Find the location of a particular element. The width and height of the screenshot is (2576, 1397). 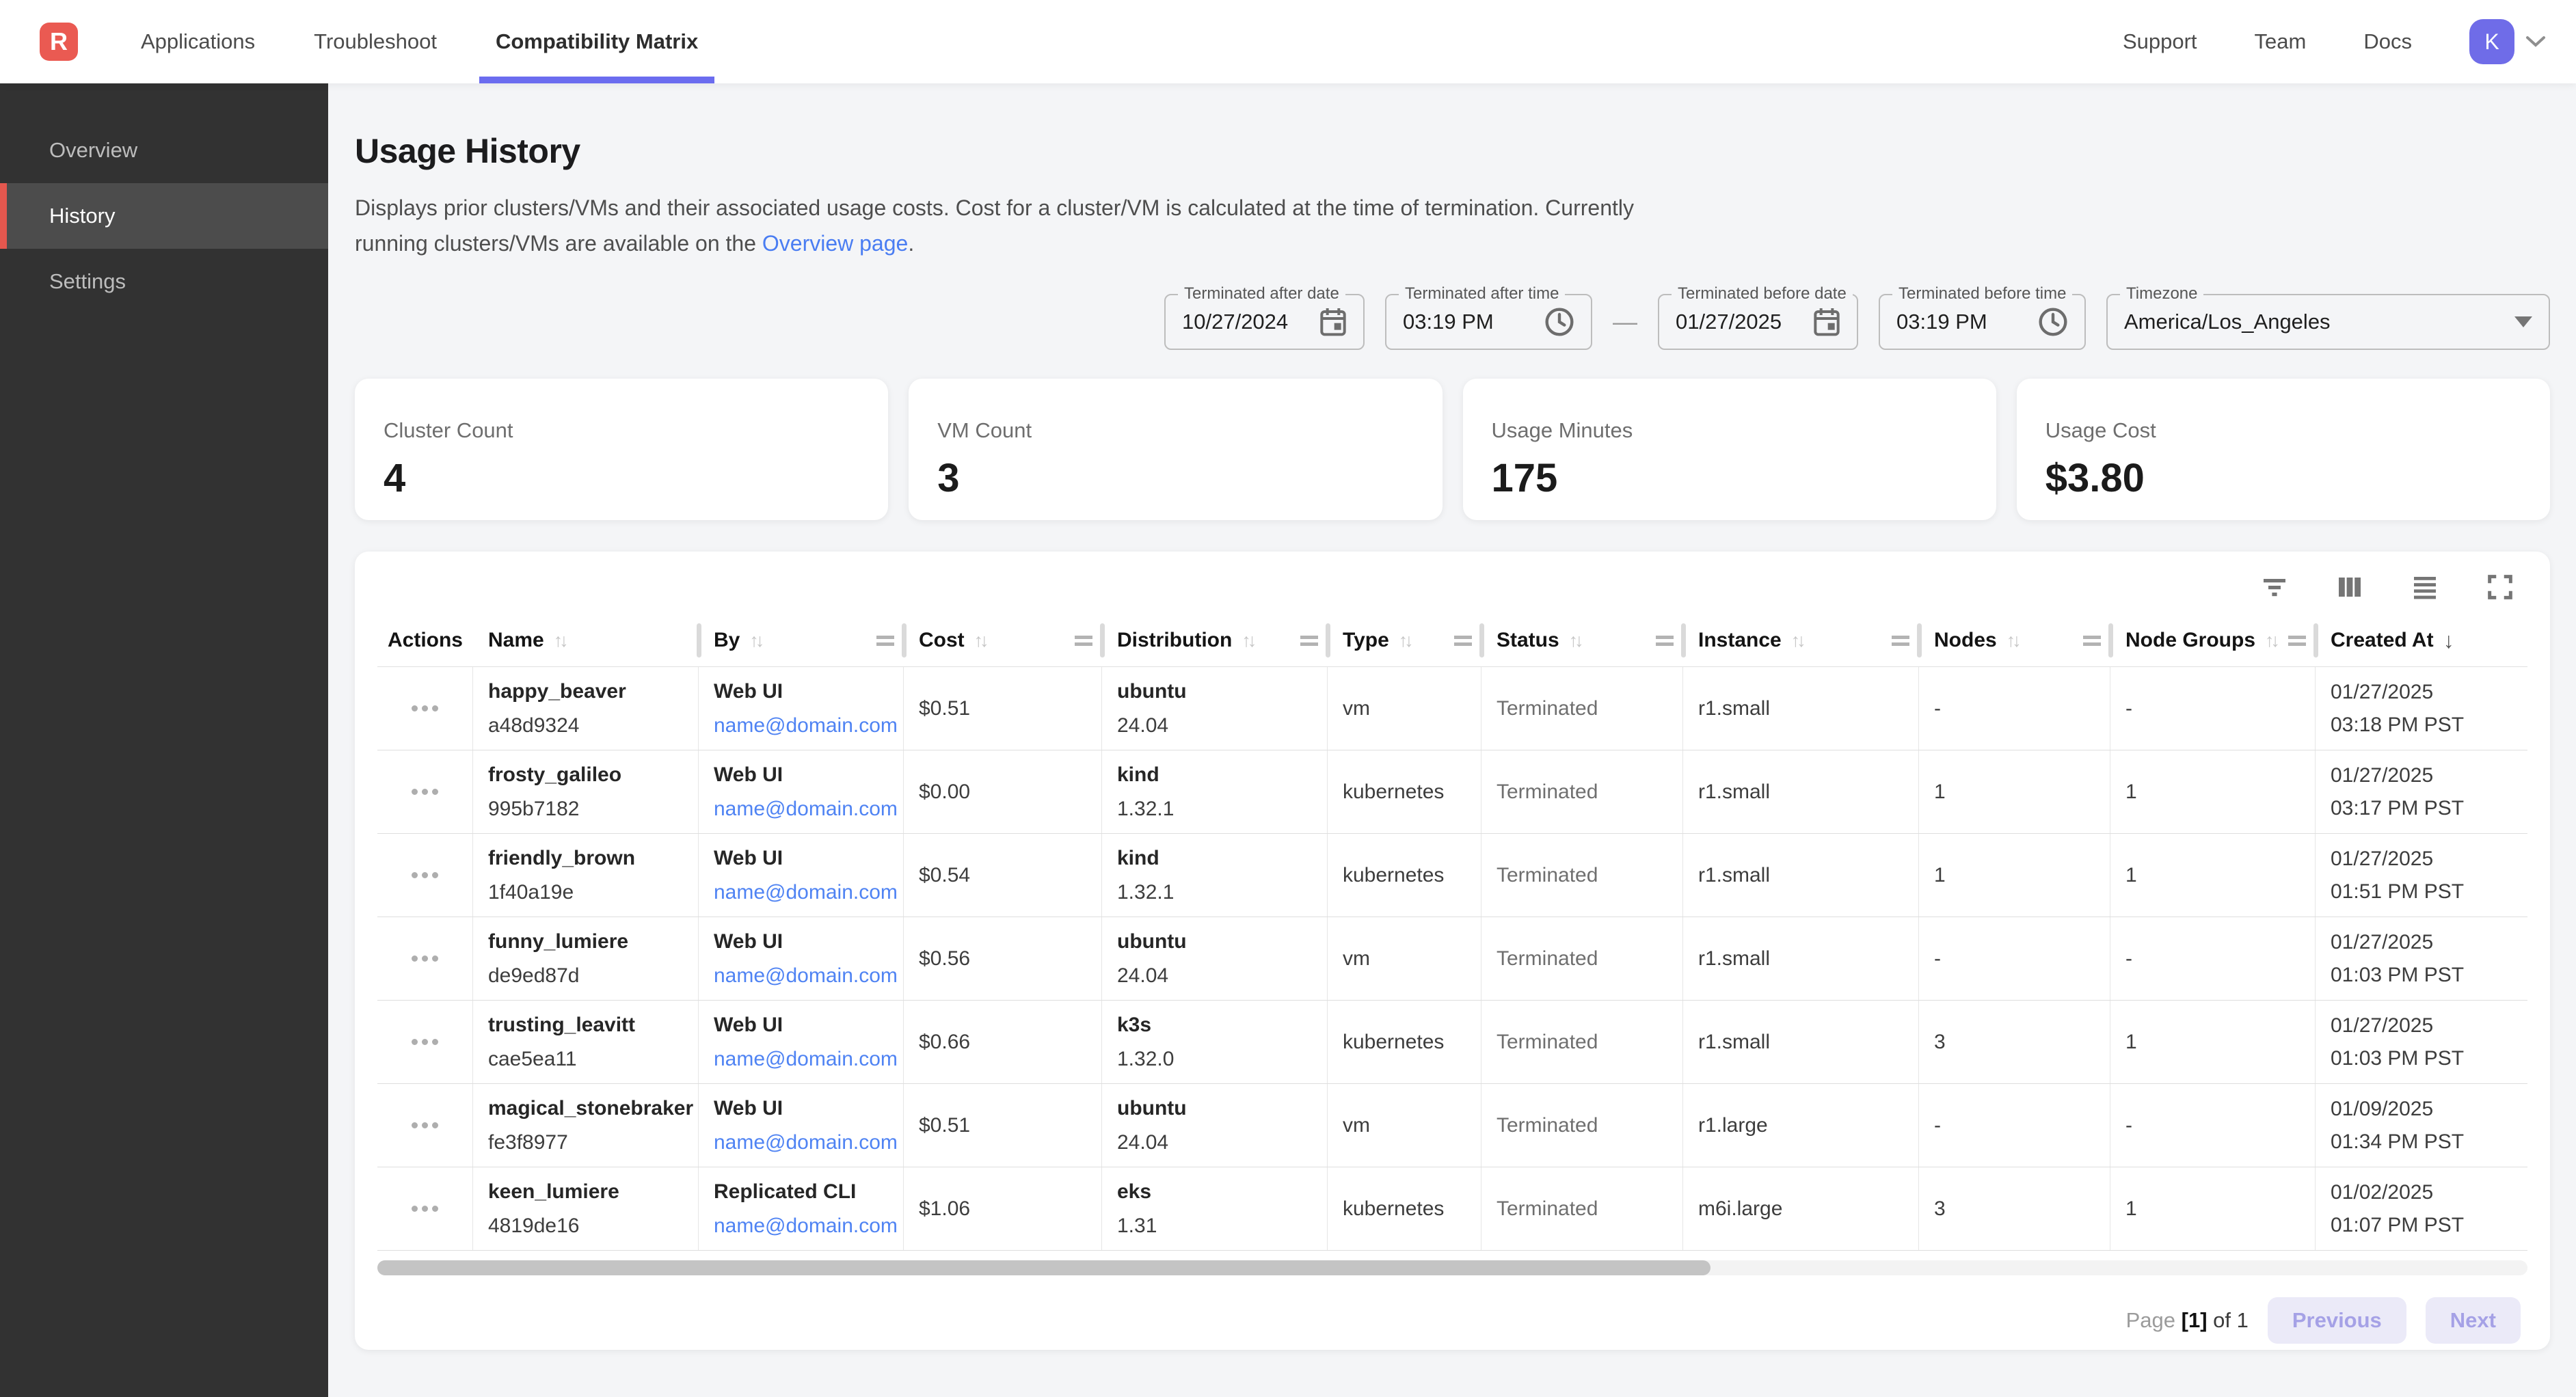

description-suffix: . is located at coordinates (911, 243).